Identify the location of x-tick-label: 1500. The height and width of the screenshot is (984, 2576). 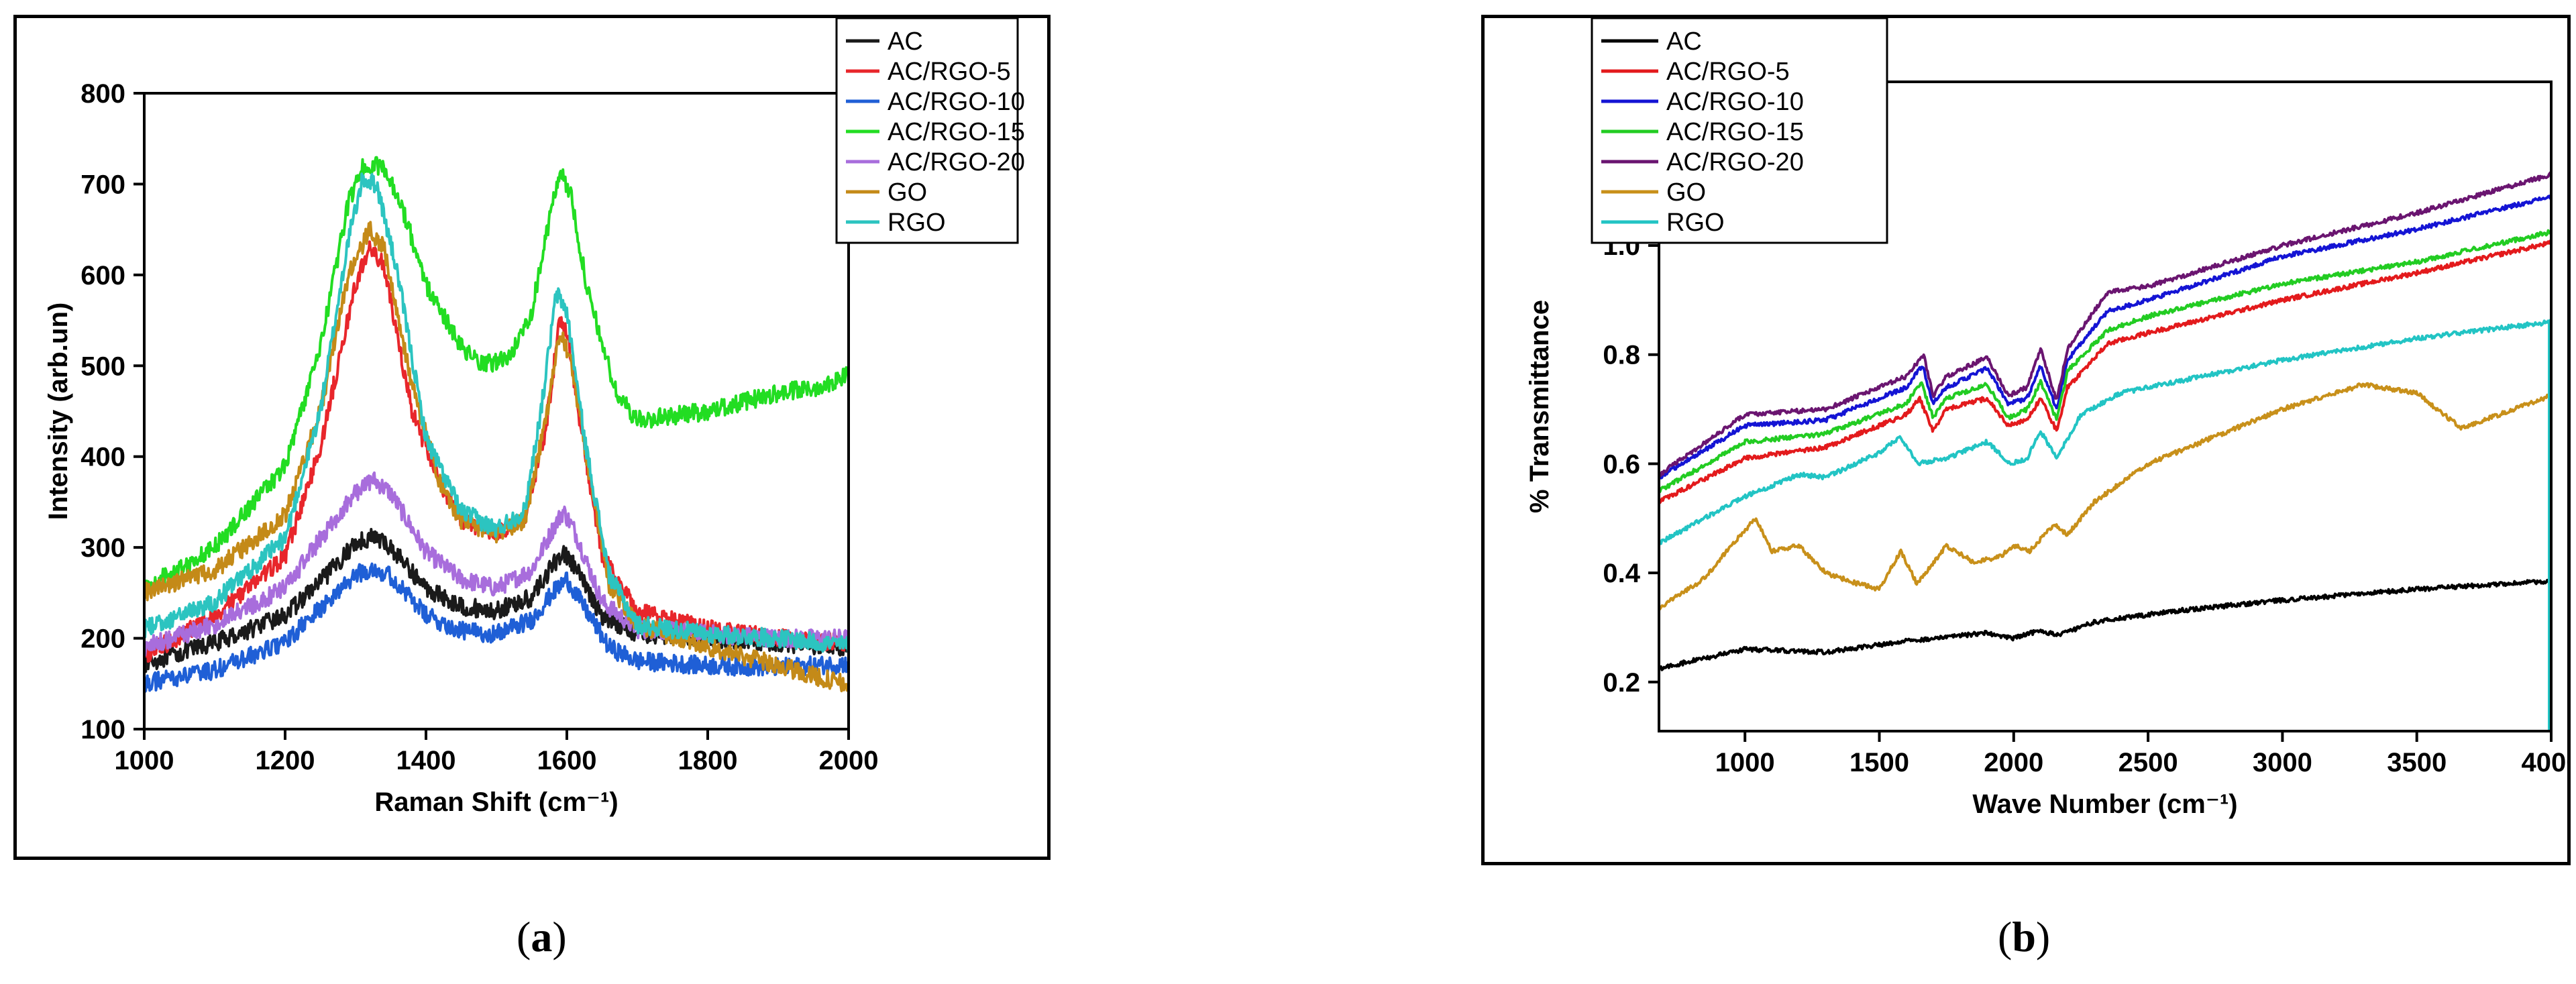
(1879, 762).